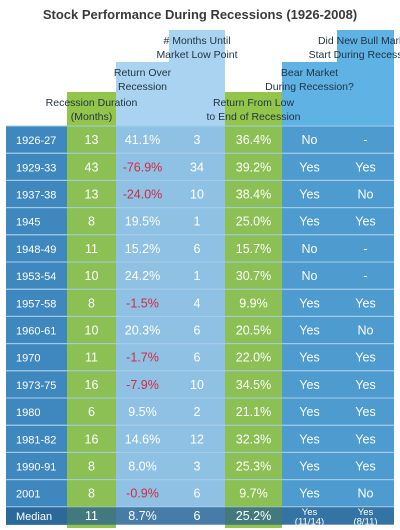 The image size is (400, 530). I want to click on table-cell-duration: 13, so click(92, 140).